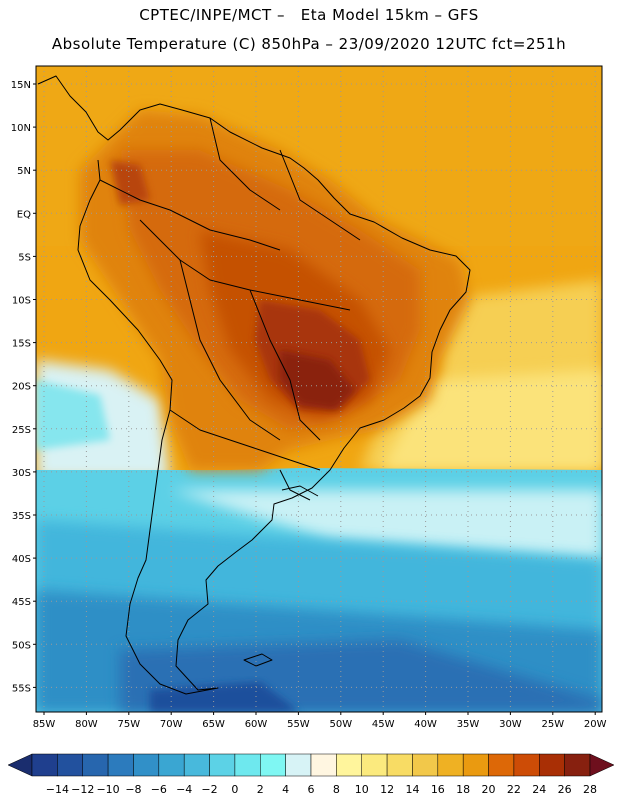 This screenshot has height=800, width=618. Describe the element at coordinates (82, 789) in the screenshot. I see `colorbar-label: −12` at that location.